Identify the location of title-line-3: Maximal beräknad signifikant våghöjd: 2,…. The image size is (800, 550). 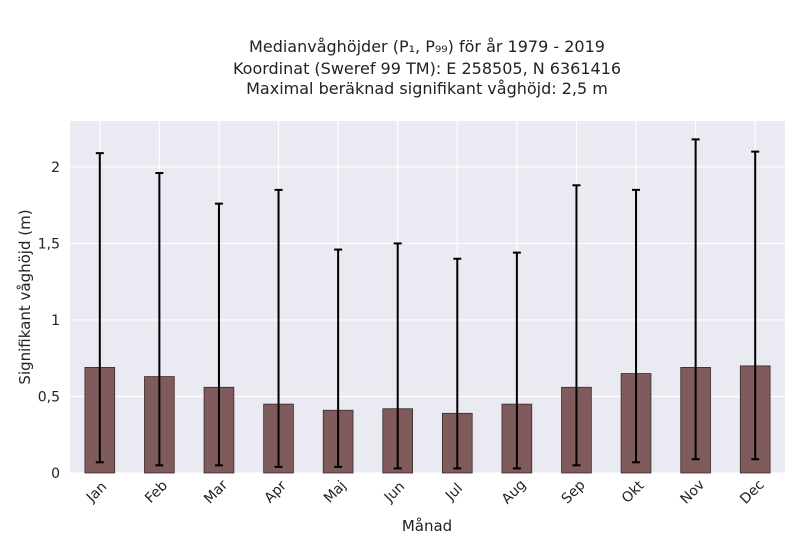
(427, 88).